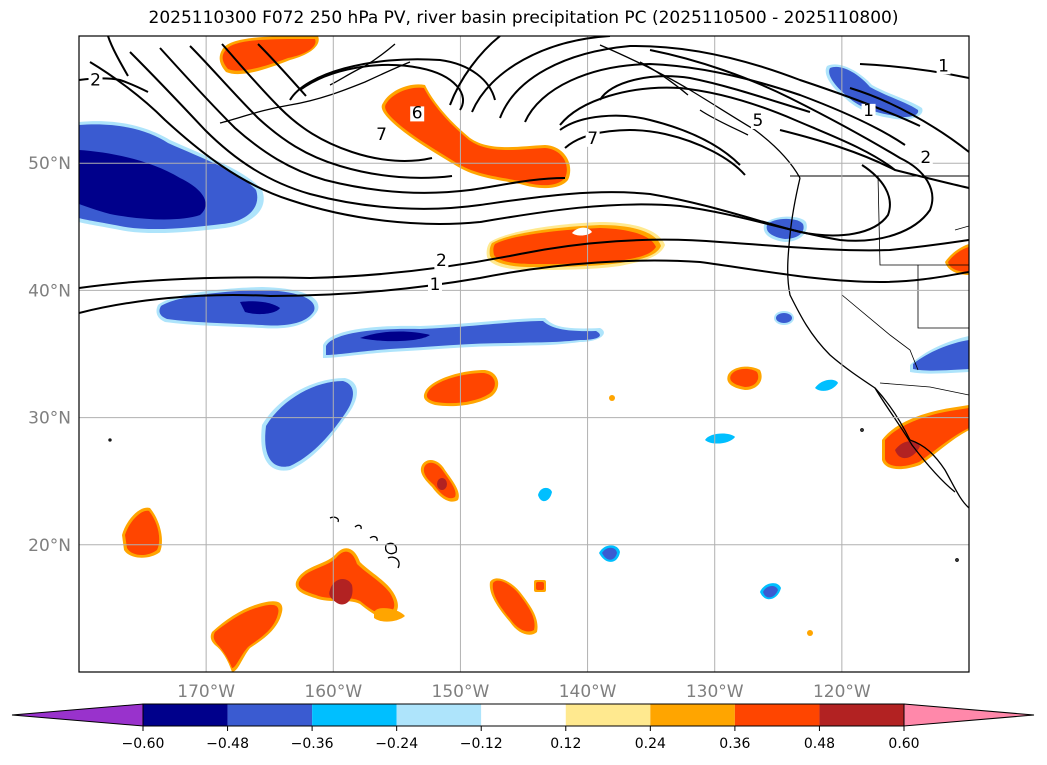  What do you see at coordinates (312, 744) in the screenshot?
I see `colorbar-tick-label: −0.36` at bounding box center [312, 744].